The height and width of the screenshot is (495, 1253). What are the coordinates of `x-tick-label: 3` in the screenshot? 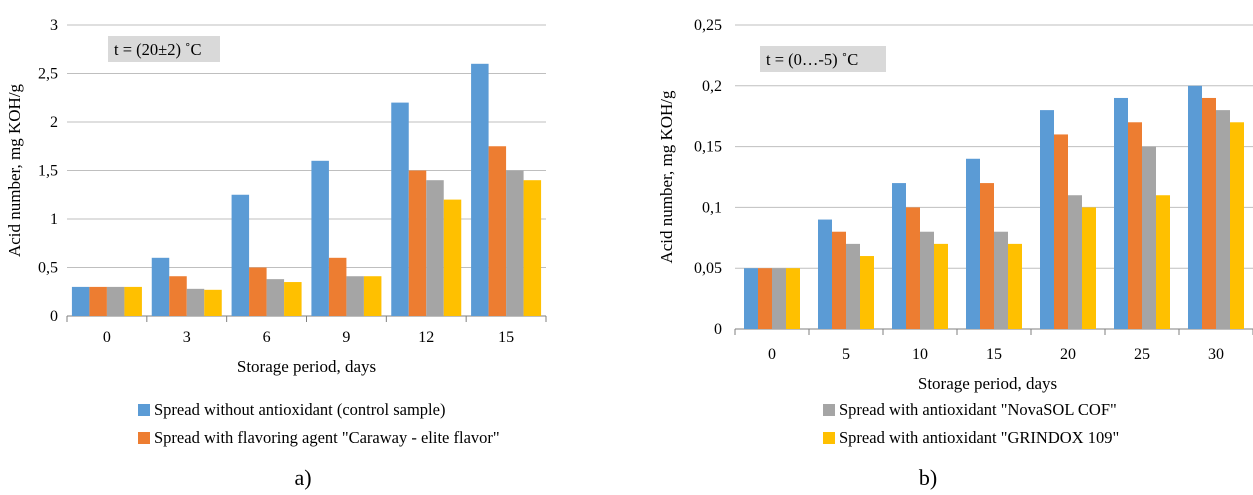 It's located at (187, 337).